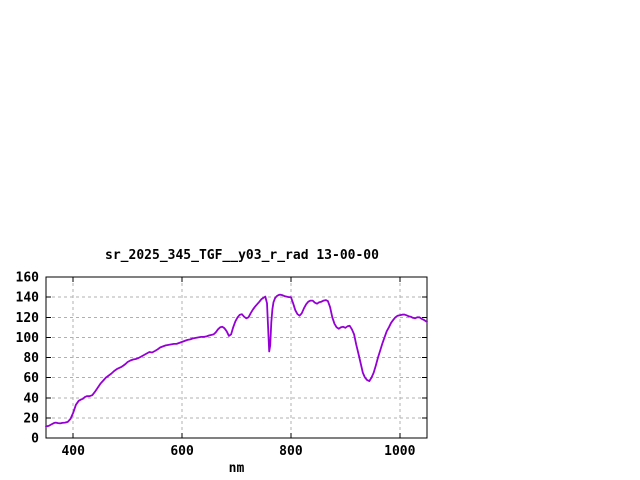  What do you see at coordinates (242, 255) in the screenshot?
I see `chart-title: sr_2025_345_TGF__y03_r_rad 13-00-00` at bounding box center [242, 255].